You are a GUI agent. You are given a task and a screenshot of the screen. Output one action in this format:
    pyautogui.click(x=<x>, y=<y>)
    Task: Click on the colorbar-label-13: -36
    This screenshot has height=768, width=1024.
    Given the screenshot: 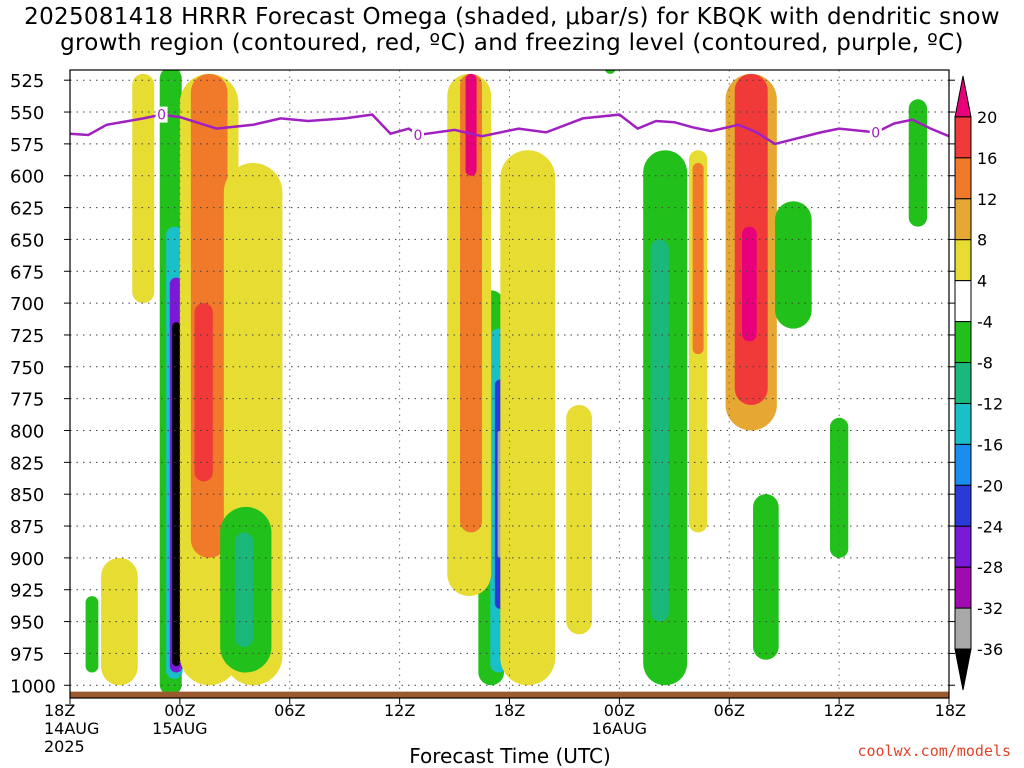 What is the action you would take?
    pyautogui.click(x=990, y=649)
    